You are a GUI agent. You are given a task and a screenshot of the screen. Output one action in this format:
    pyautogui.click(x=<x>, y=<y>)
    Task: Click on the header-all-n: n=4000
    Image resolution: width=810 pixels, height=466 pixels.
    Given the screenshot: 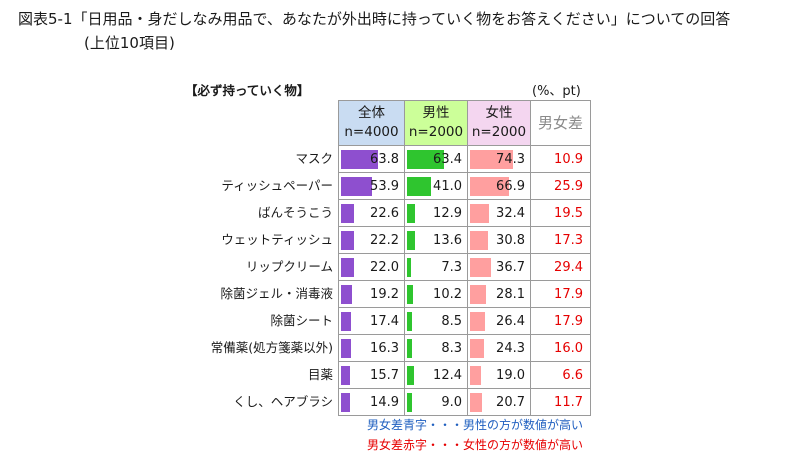 What is the action you would take?
    pyautogui.click(x=371, y=132)
    